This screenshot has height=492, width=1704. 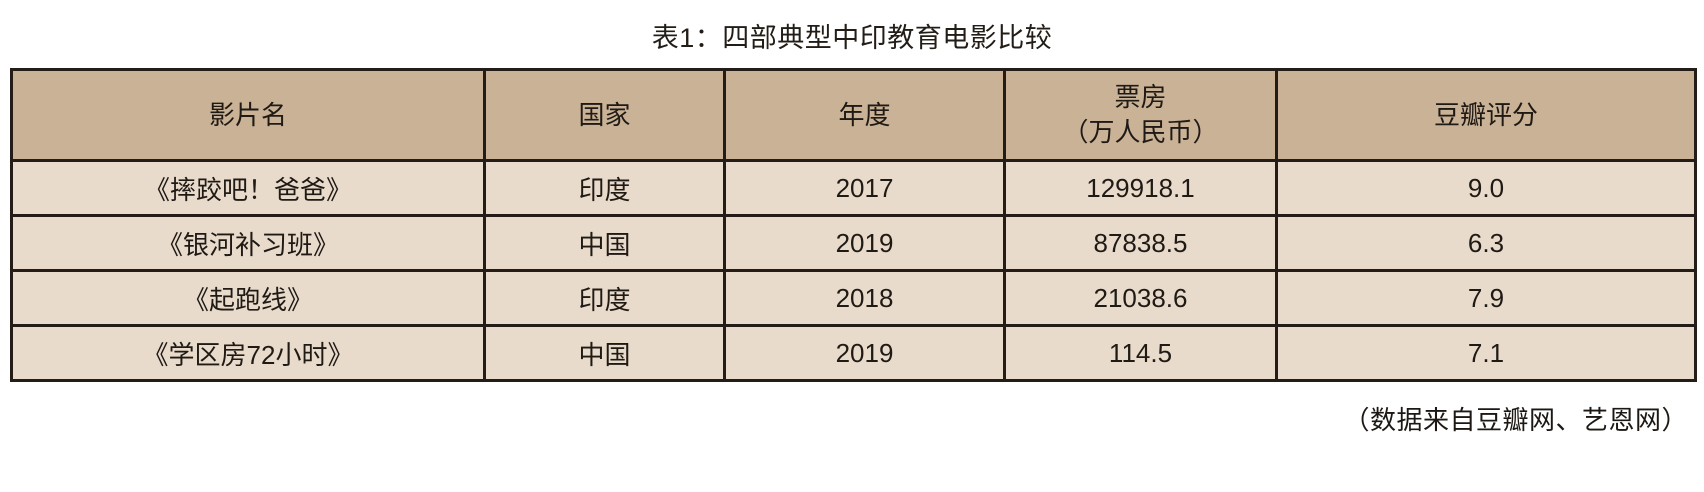 What do you see at coordinates (852, 38) in the screenshot?
I see `page-title: 表1：四部典型中印教育电影比较` at bounding box center [852, 38].